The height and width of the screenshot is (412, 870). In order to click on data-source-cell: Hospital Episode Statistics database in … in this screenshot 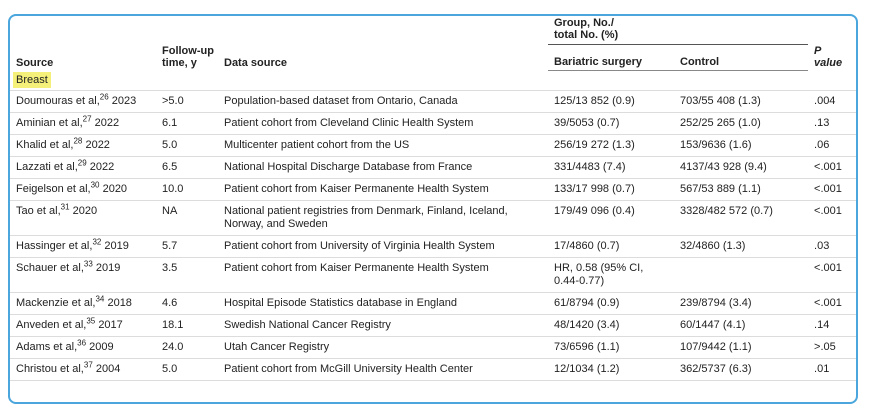, I will do `click(383, 303)`.